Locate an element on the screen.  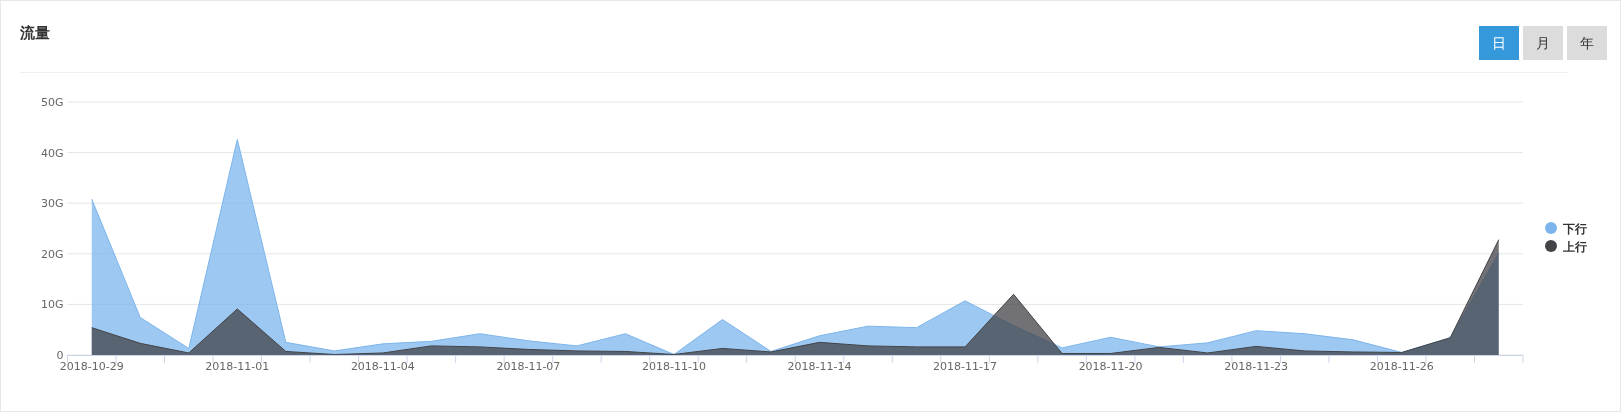
y-tick-label: 20G is located at coordinates (52, 254).